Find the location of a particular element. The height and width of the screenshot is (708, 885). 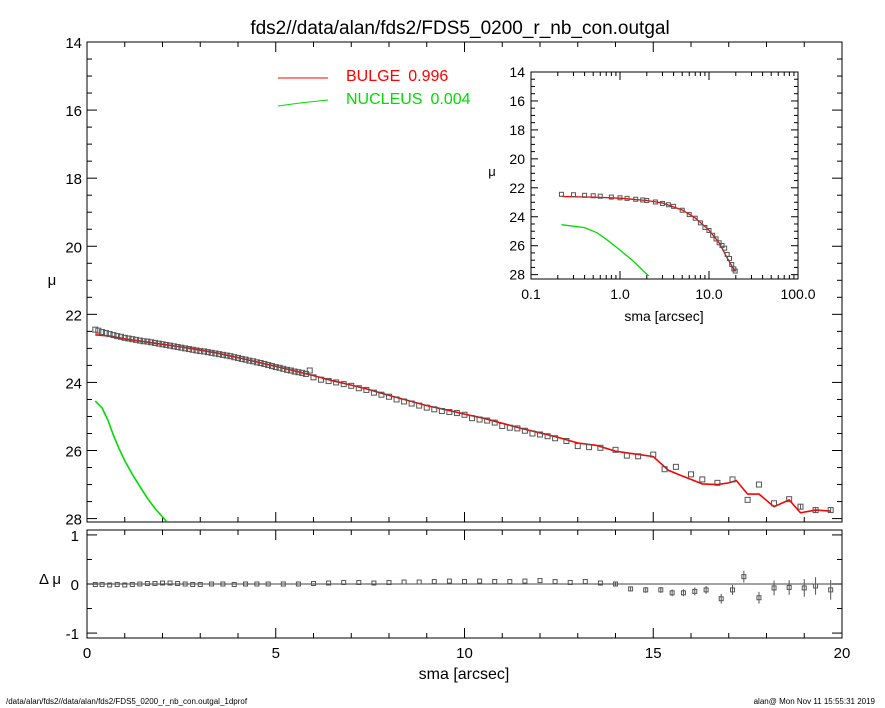

inset-y-tick-label: 20 is located at coordinates (517, 159).